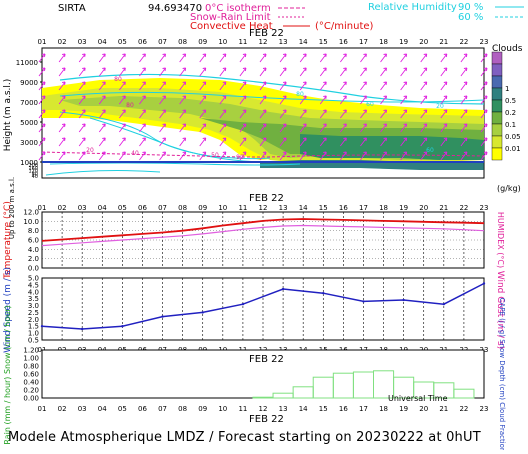 The width and height of the screenshot is (528, 454). Describe the element at coordinates (470, 17) in the screenshot. I see `legend-rh-60: 60 %` at that location.